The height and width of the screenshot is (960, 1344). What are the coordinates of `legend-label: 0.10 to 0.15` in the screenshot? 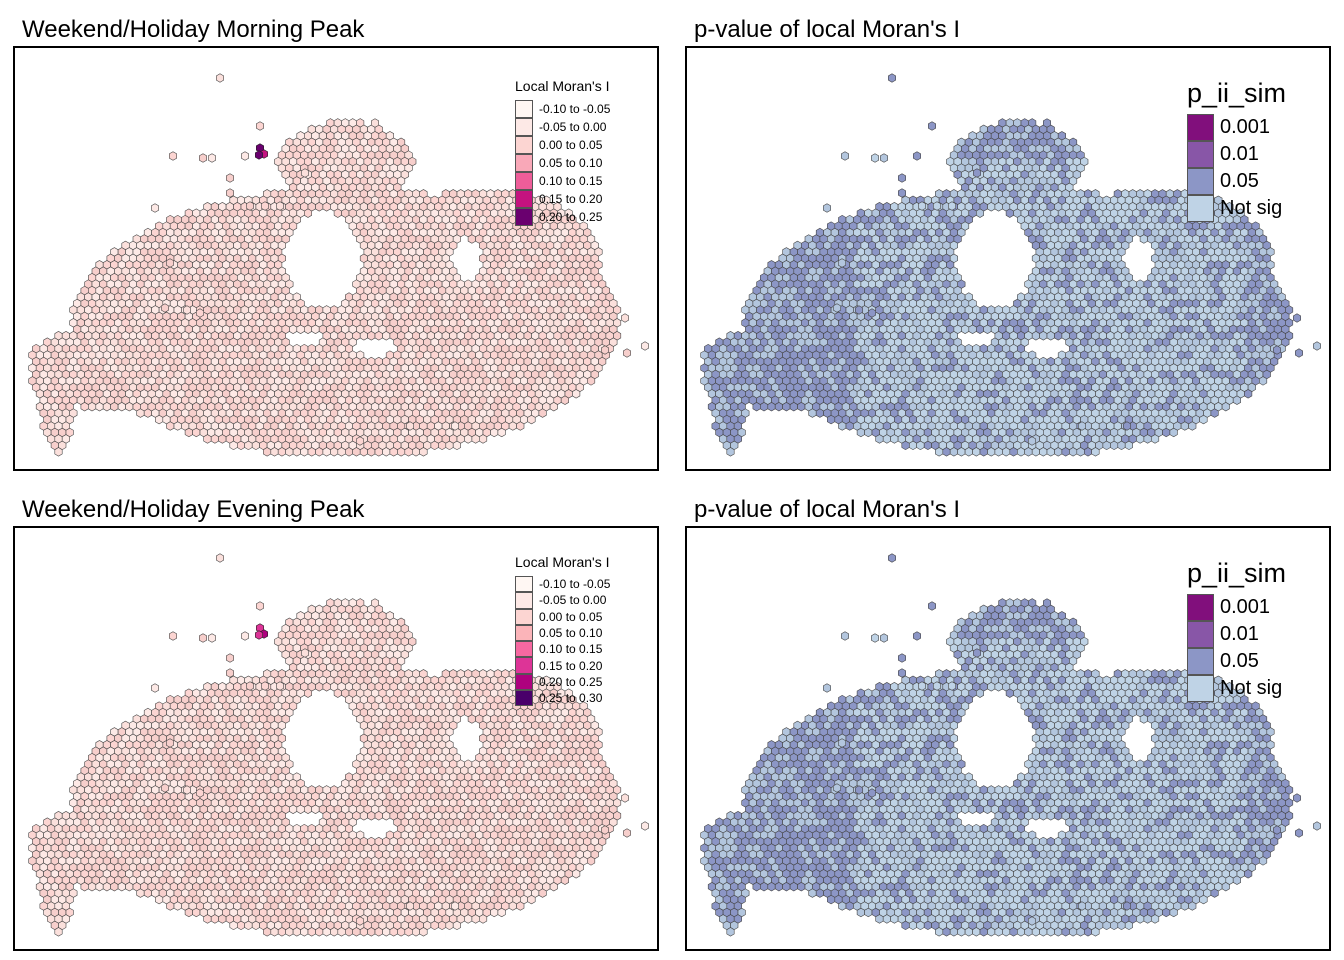 It's located at (571, 181).